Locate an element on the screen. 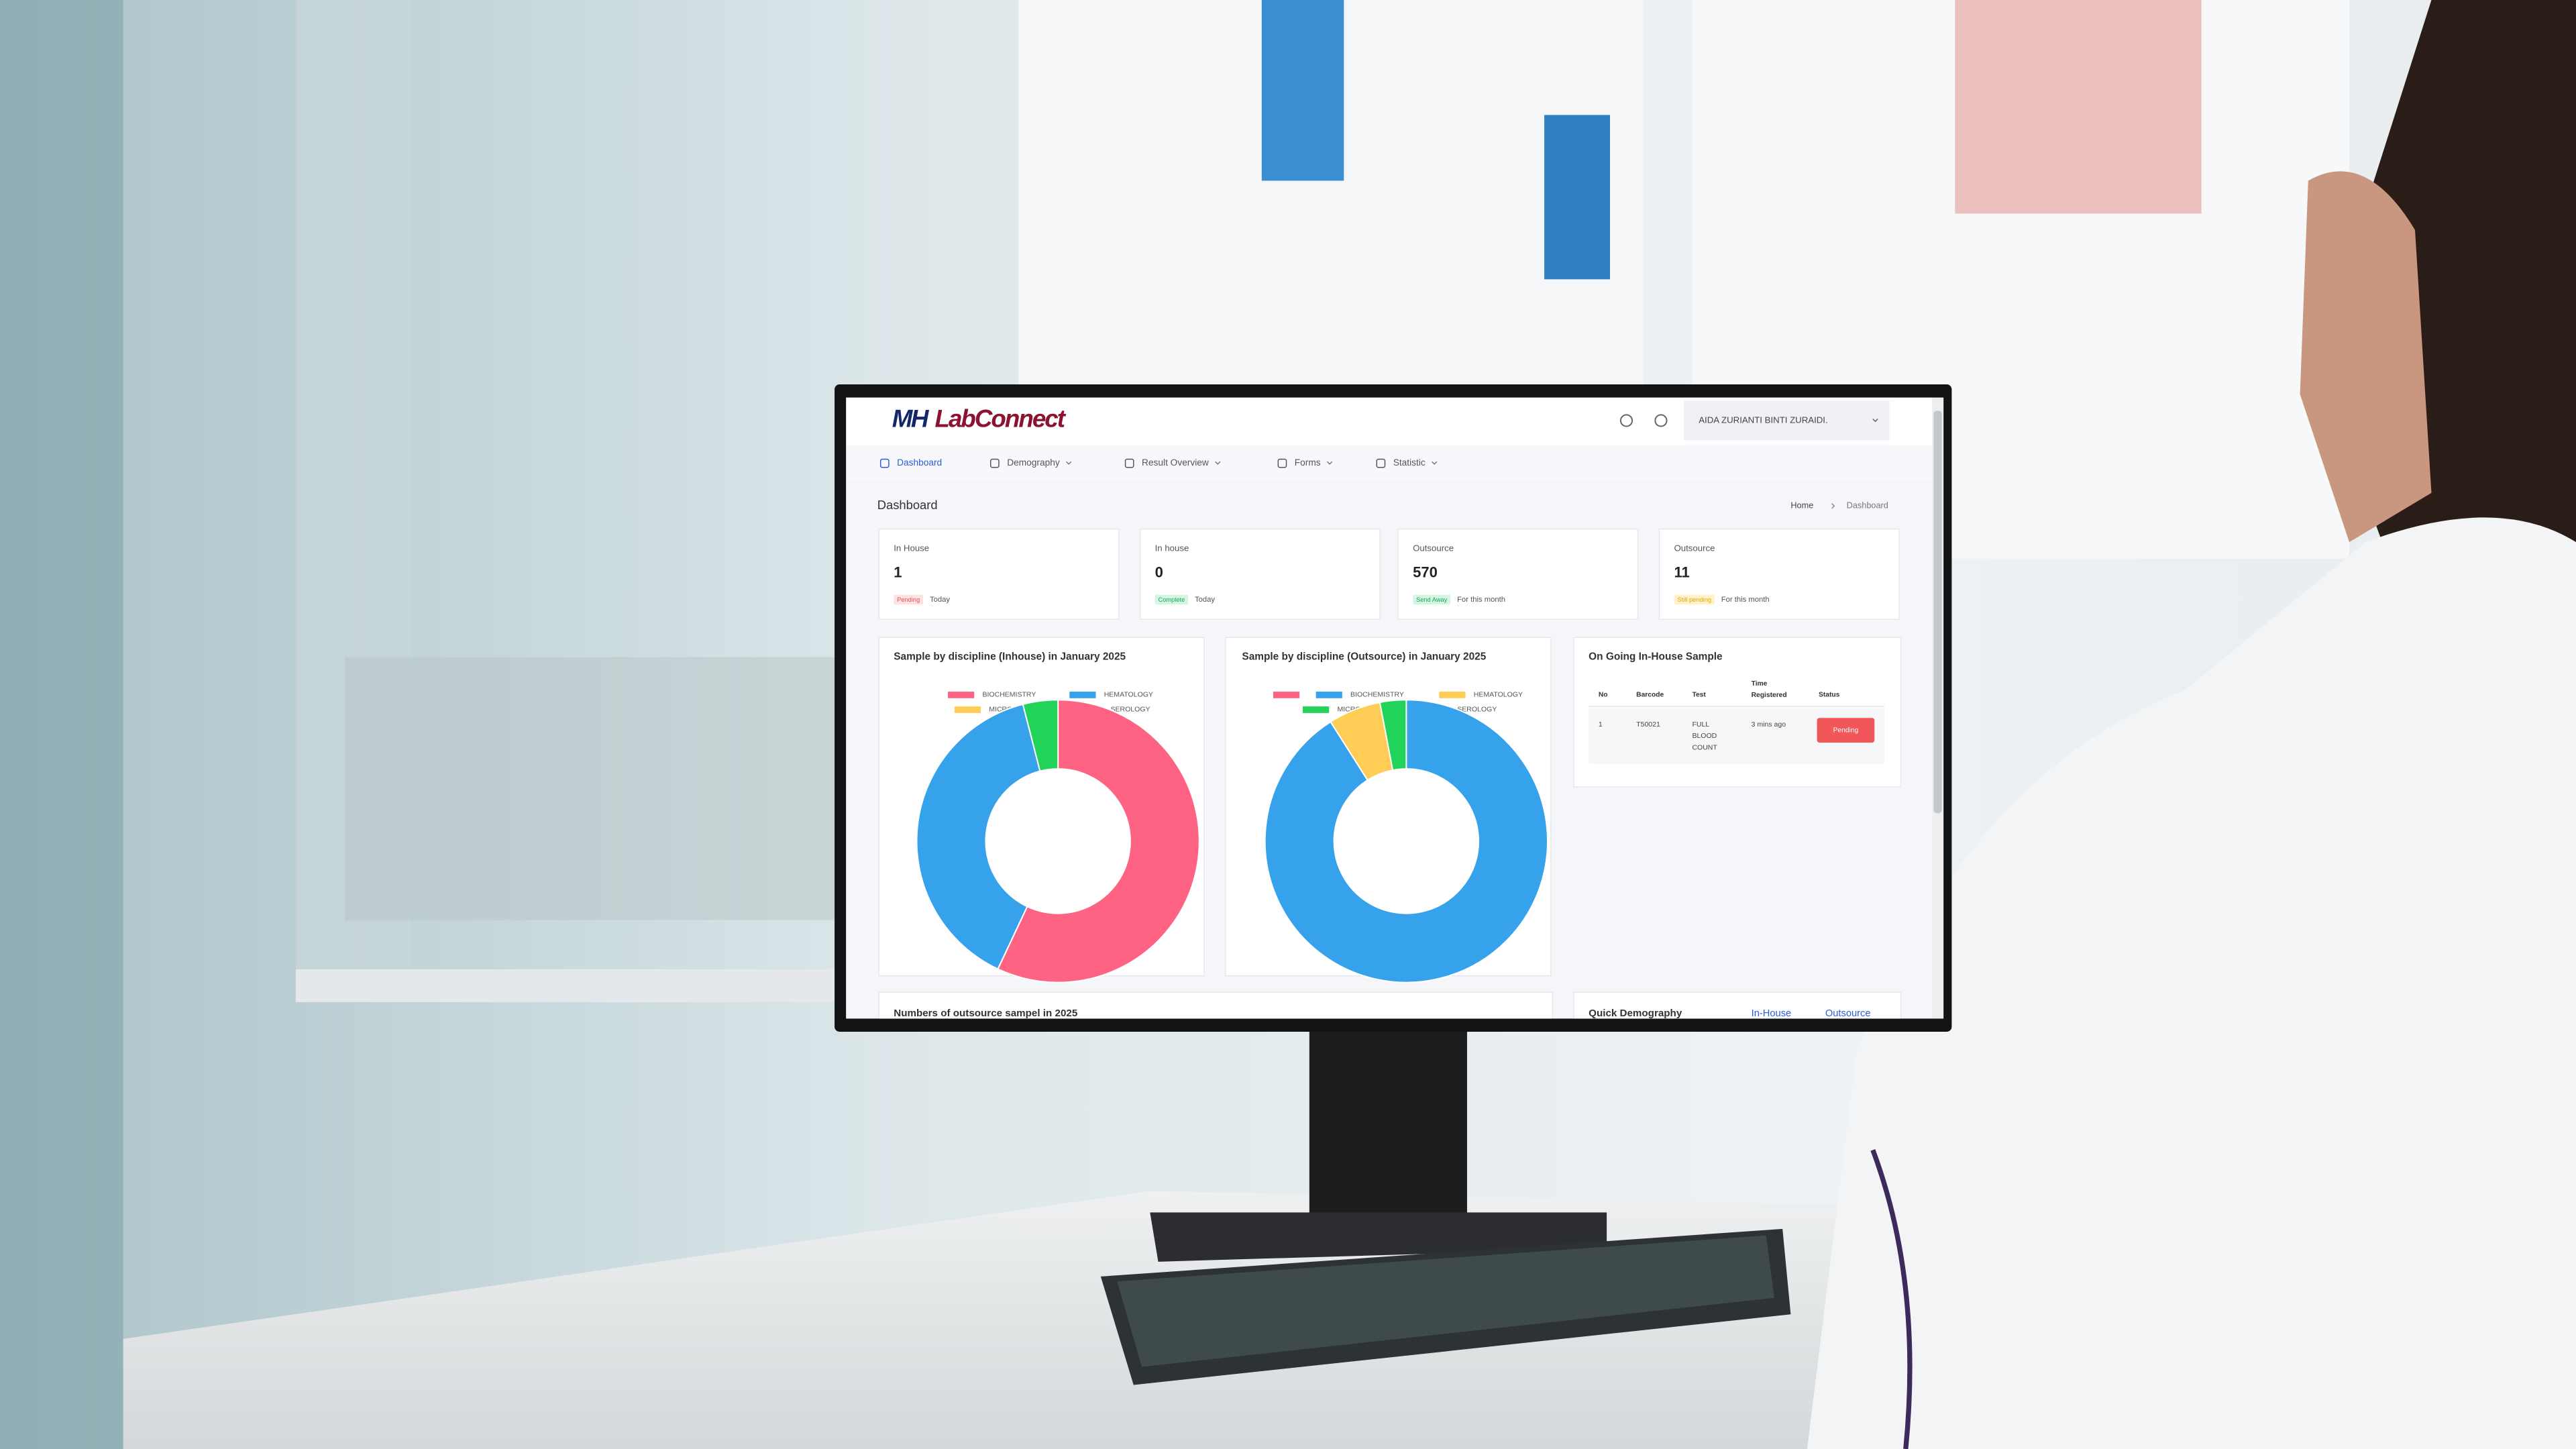  tab: Outsource is located at coordinates (1848, 1013).